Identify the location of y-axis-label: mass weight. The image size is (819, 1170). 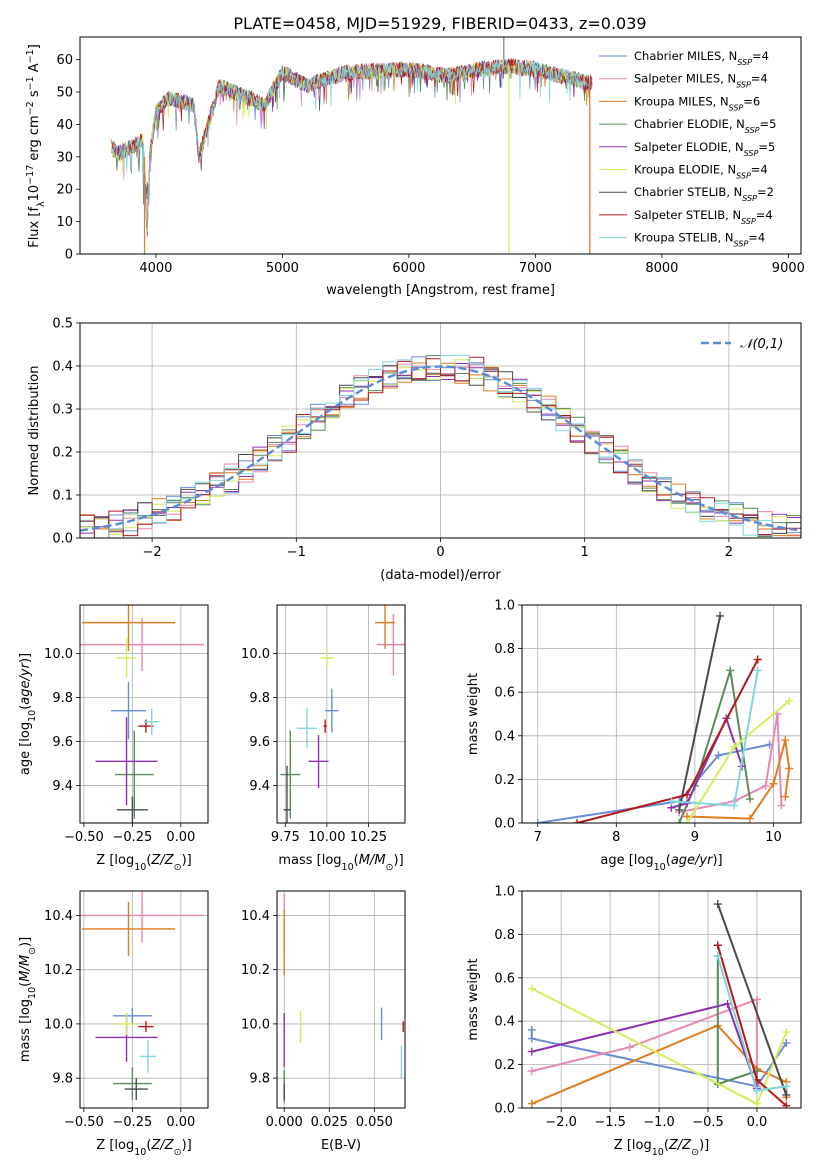
(473, 999).